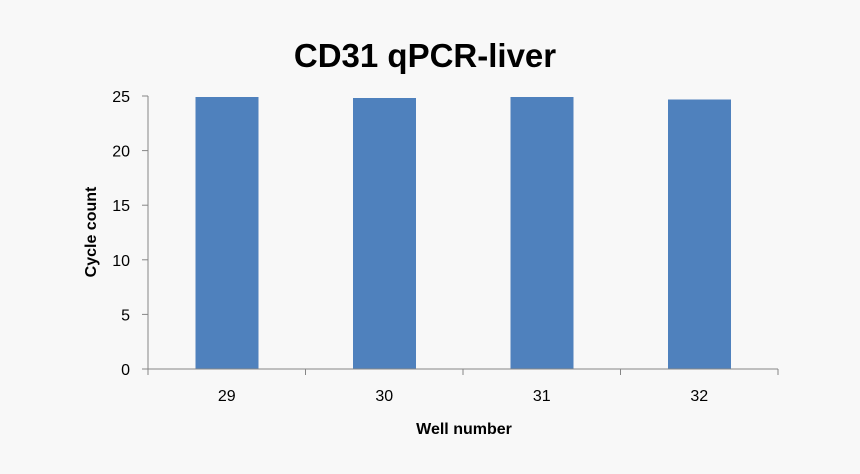 The width and height of the screenshot is (860, 474). What do you see at coordinates (91, 231) in the screenshot?
I see `y-axis-label: Cycle count` at bounding box center [91, 231].